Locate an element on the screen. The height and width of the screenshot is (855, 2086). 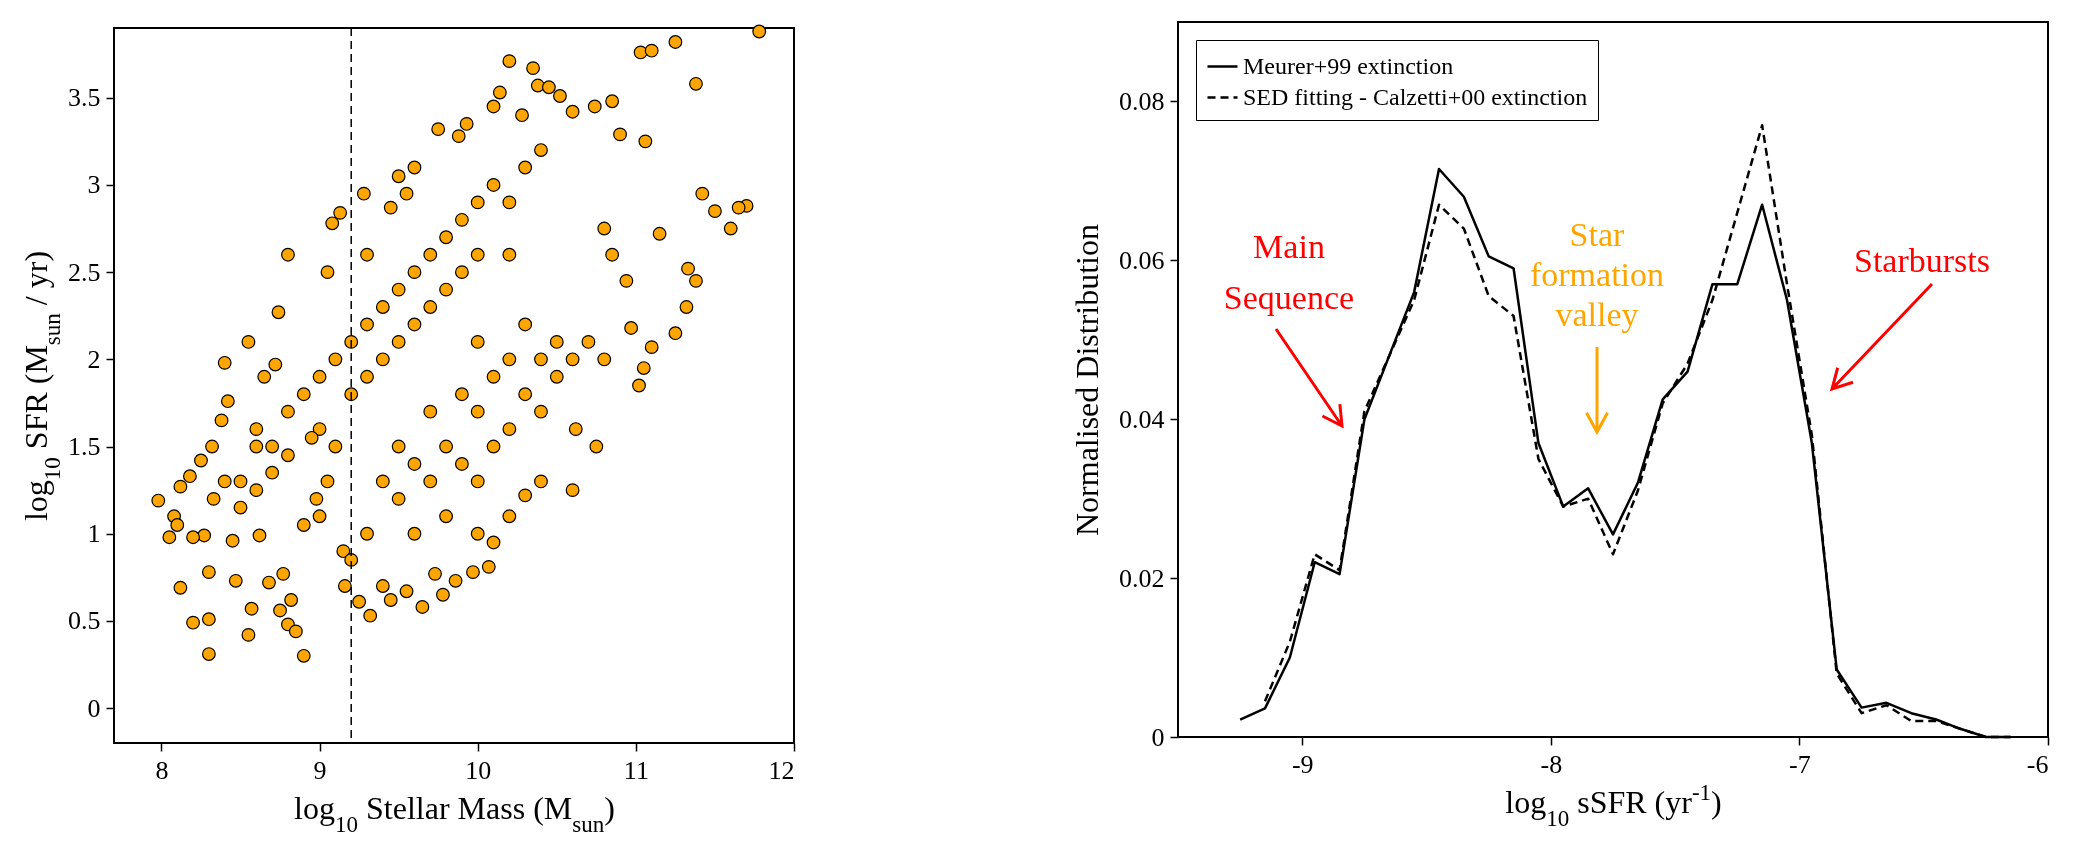
legend-label: Meurer+99 extinction is located at coordinates (1348, 65).